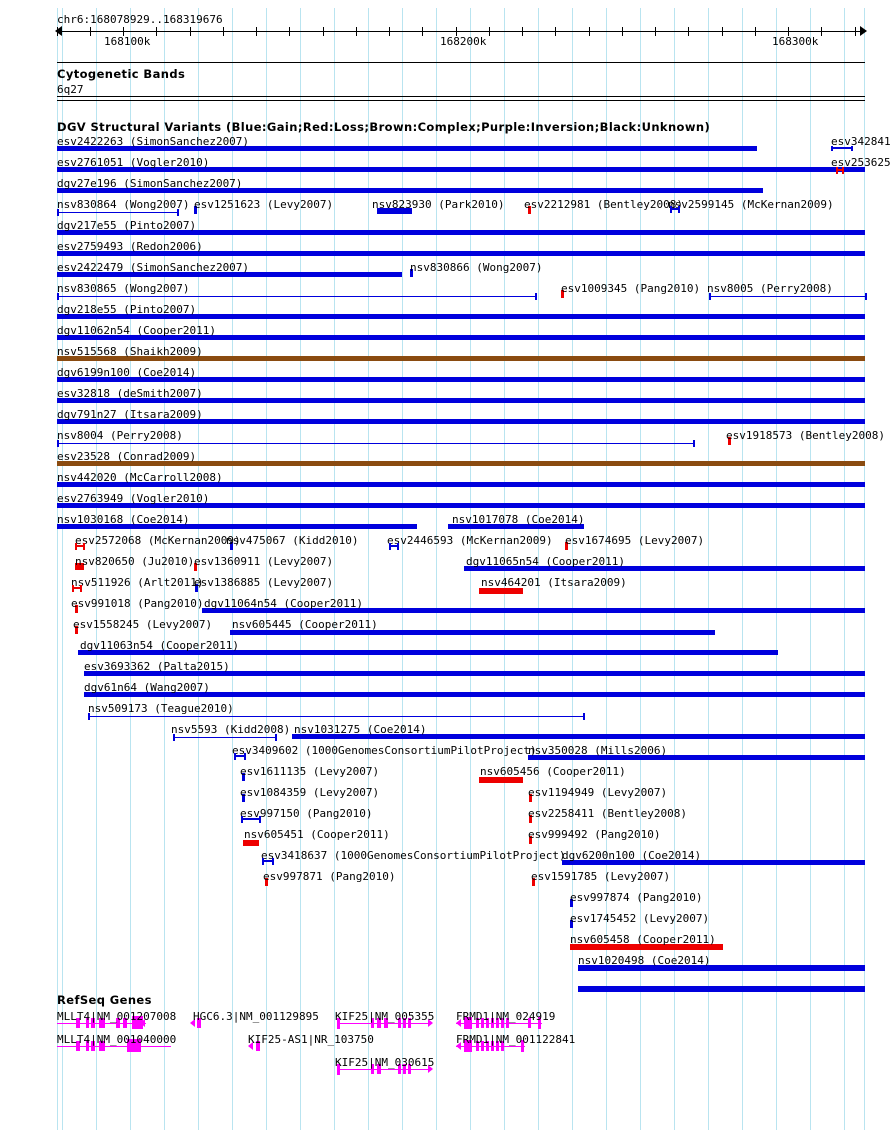  Describe the element at coordinates (123, 288) in the screenshot. I see `variant-label: nsv830865 (Wong2007)` at that location.